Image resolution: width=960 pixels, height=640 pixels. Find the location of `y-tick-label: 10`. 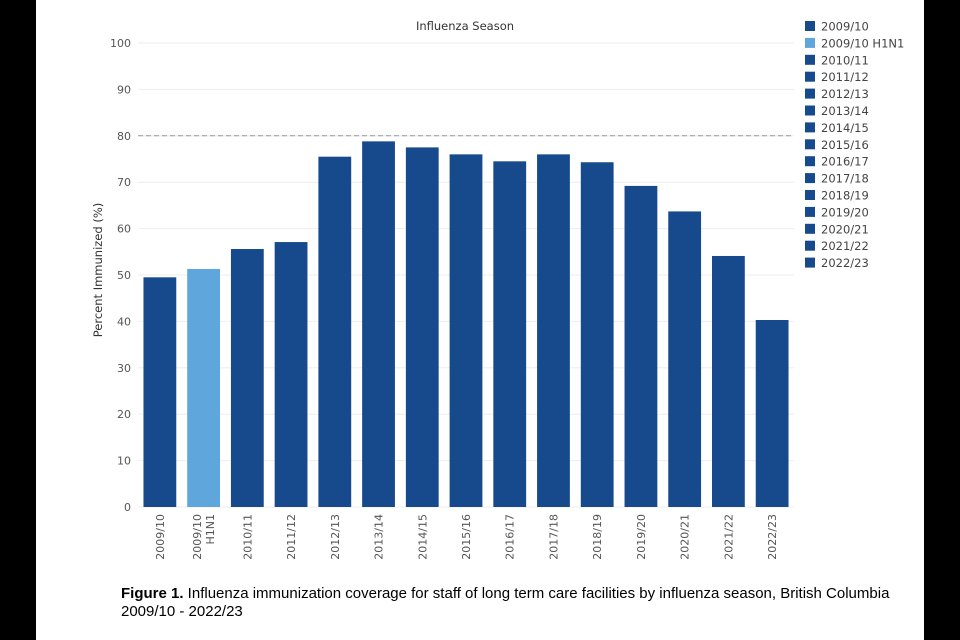

y-tick-label: 10 is located at coordinates (124, 461).